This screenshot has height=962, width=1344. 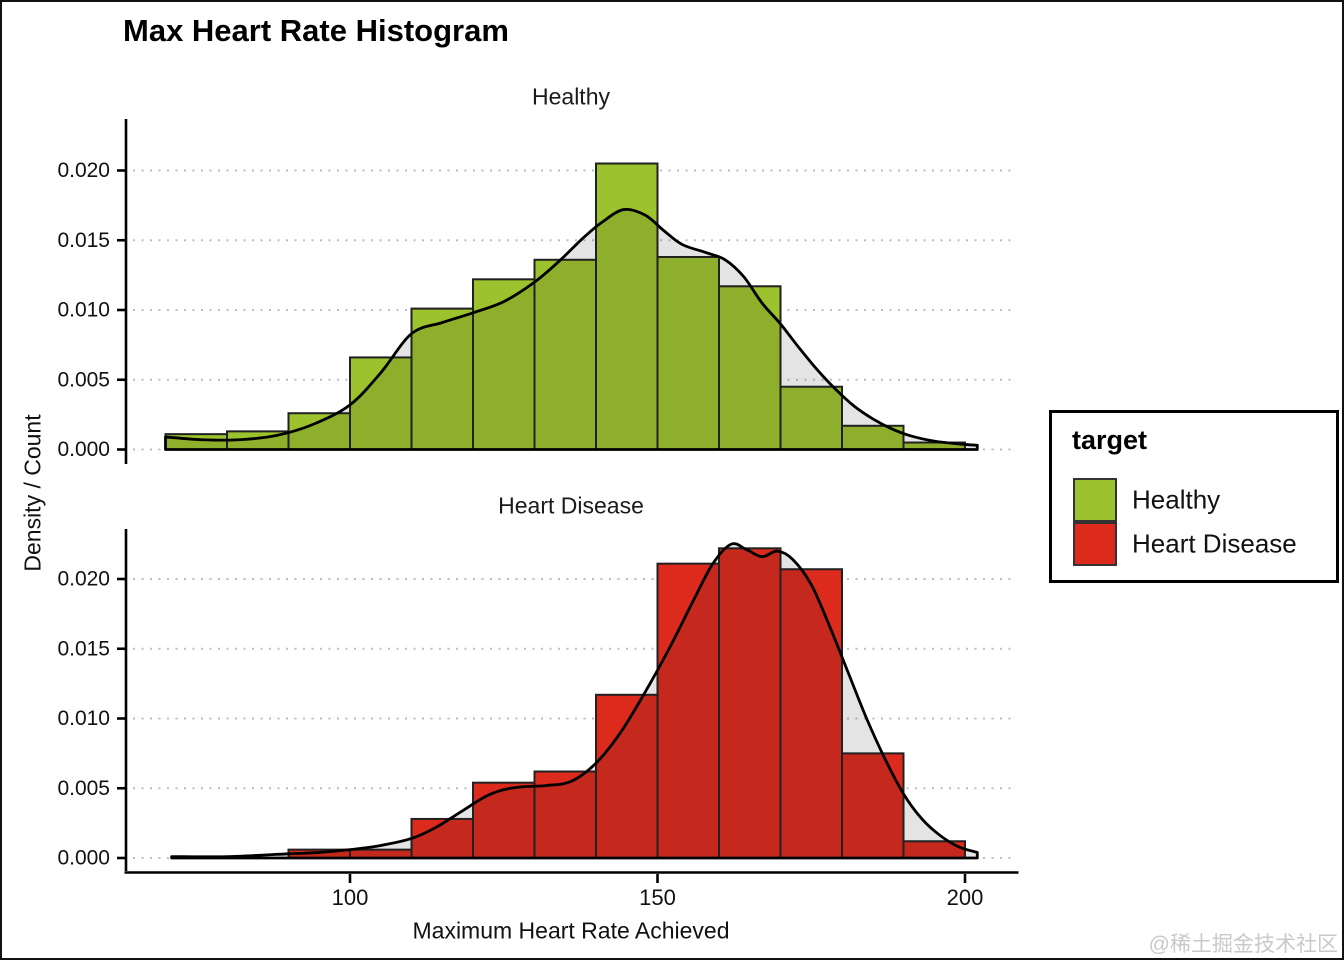 What do you see at coordinates (350, 897) in the screenshot?
I see `x-tick-label: 100` at bounding box center [350, 897].